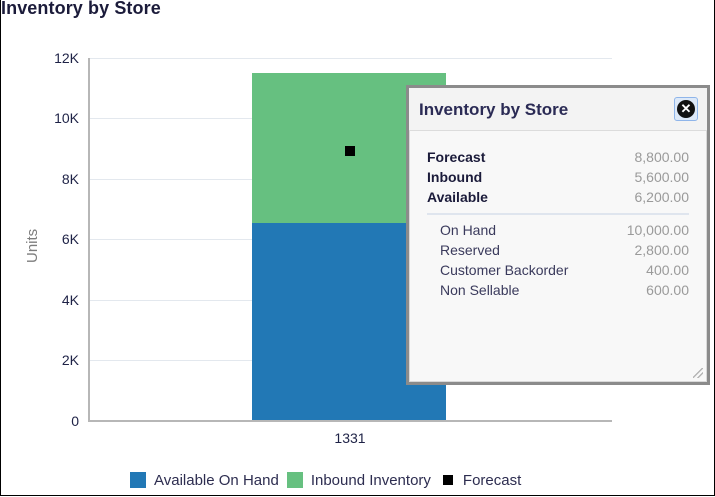  What do you see at coordinates (662, 177) in the screenshot?
I see `row-value: 5,600.00` at bounding box center [662, 177].